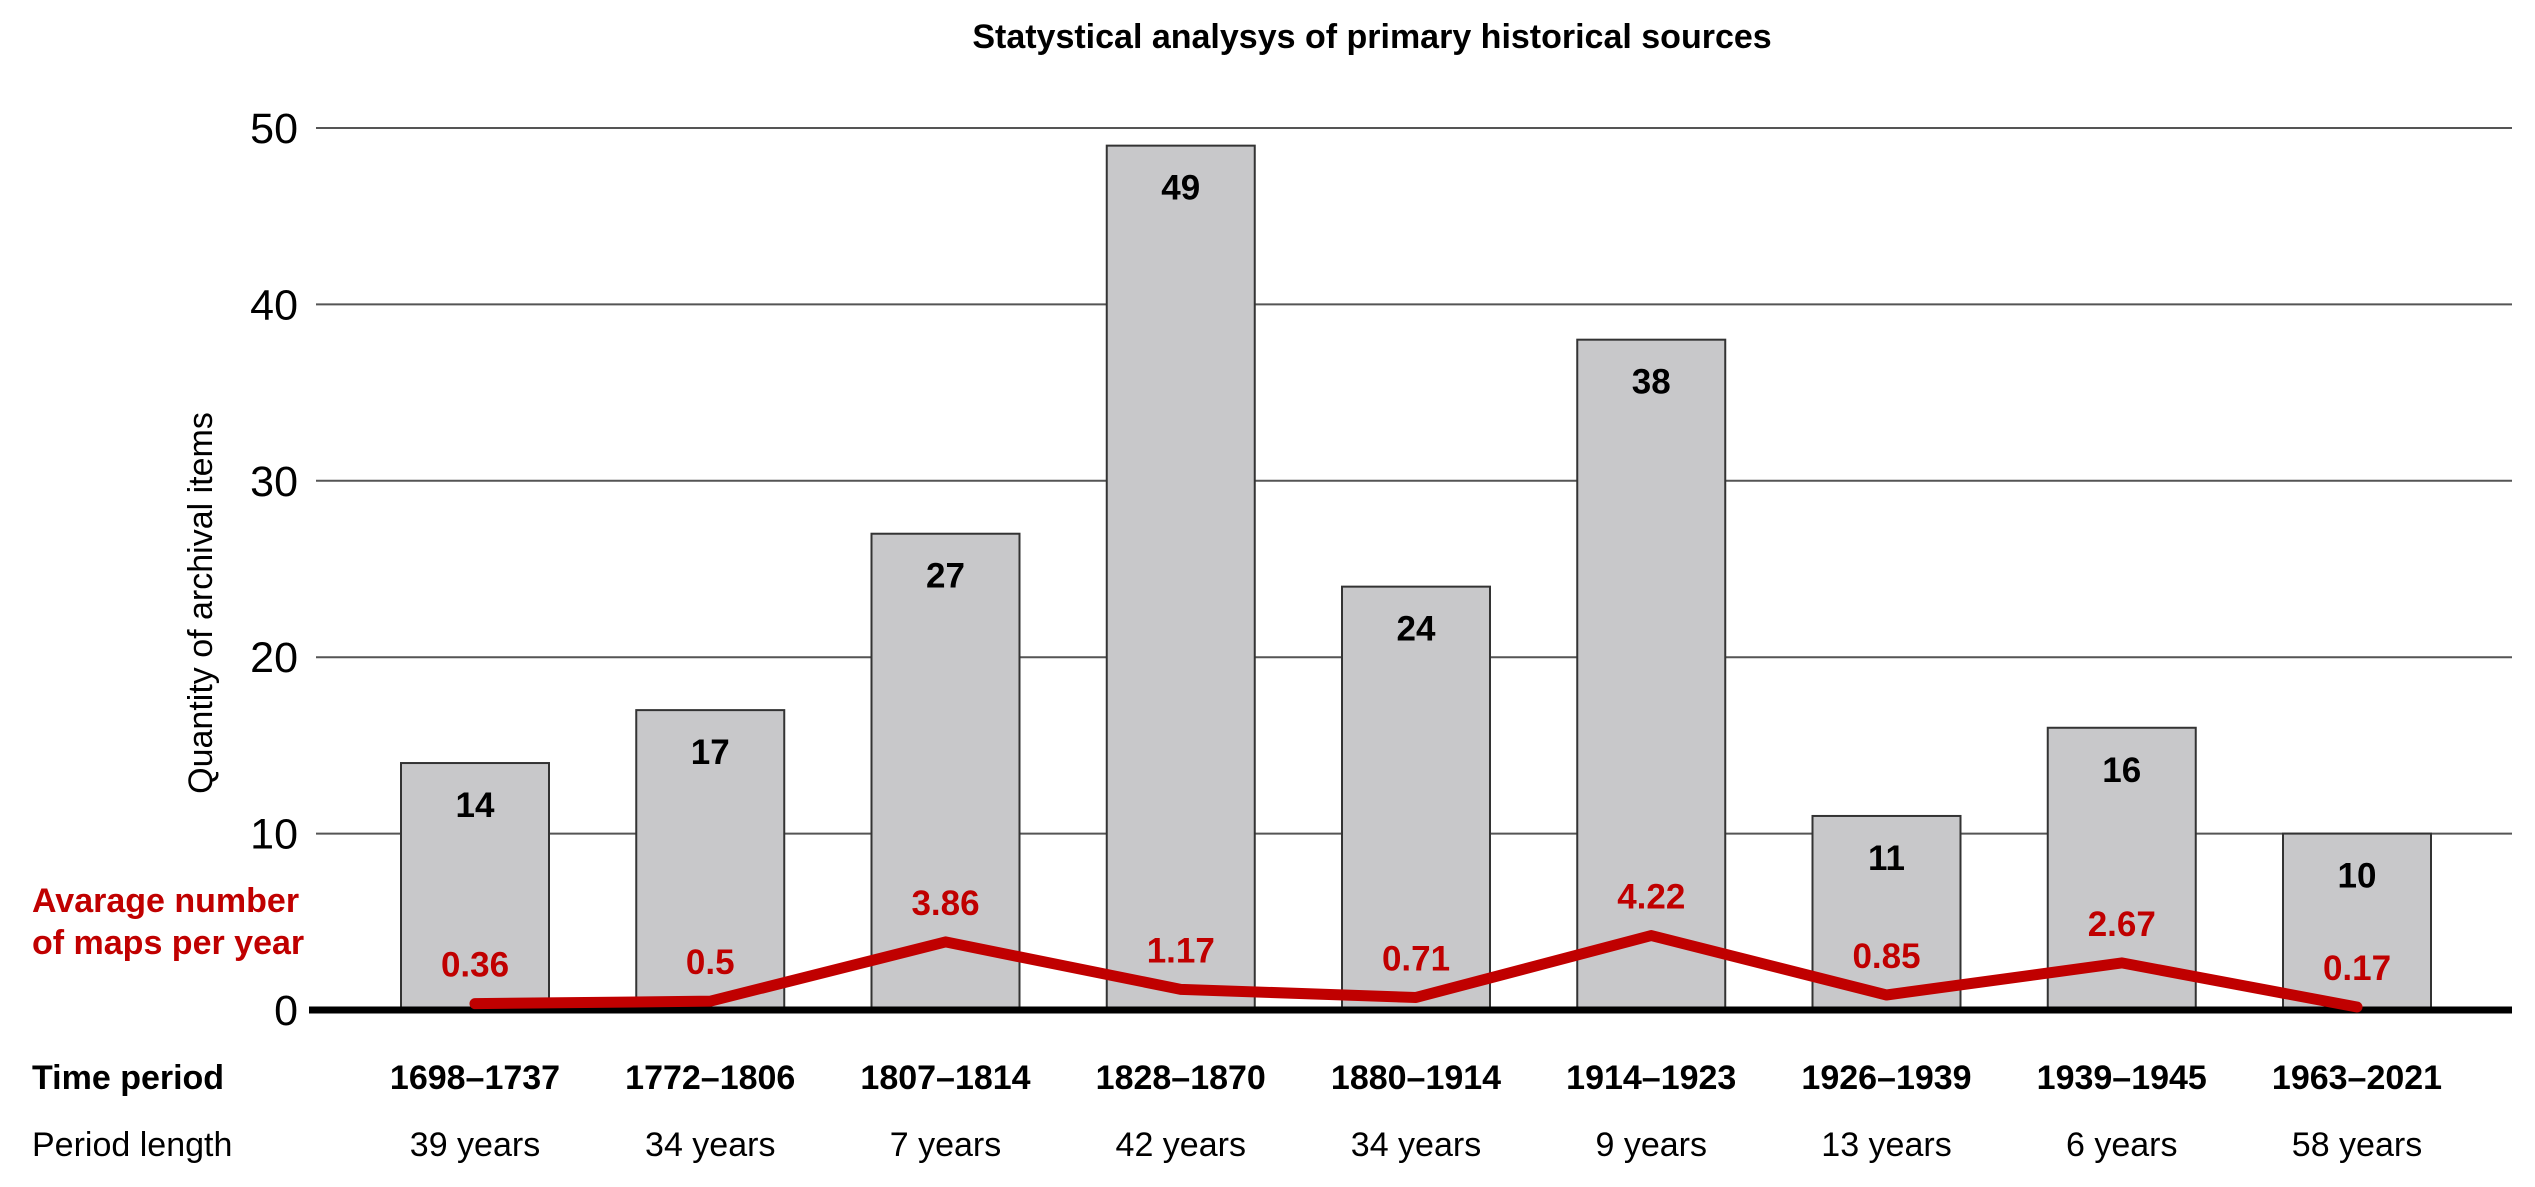  I want to click on category-label: 1963–2021, so click(2357, 1078).